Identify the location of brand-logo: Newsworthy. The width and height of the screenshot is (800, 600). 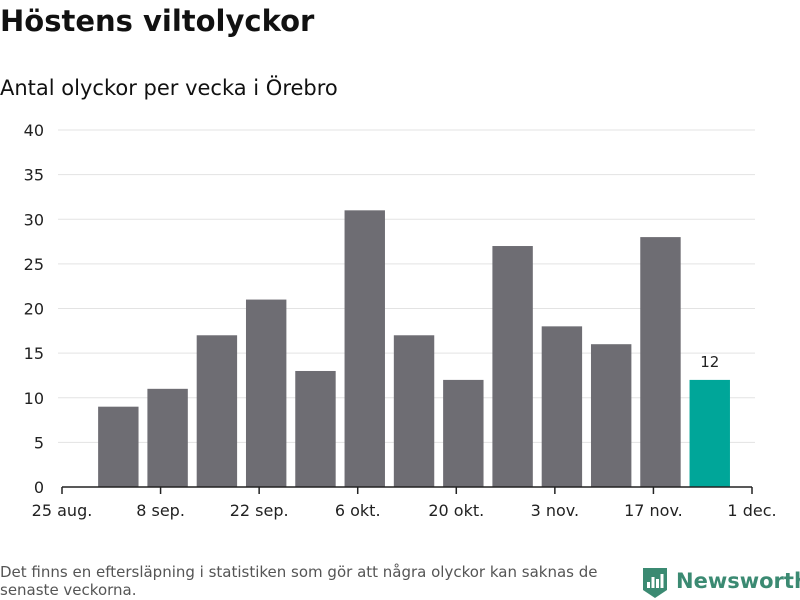
(721, 584).